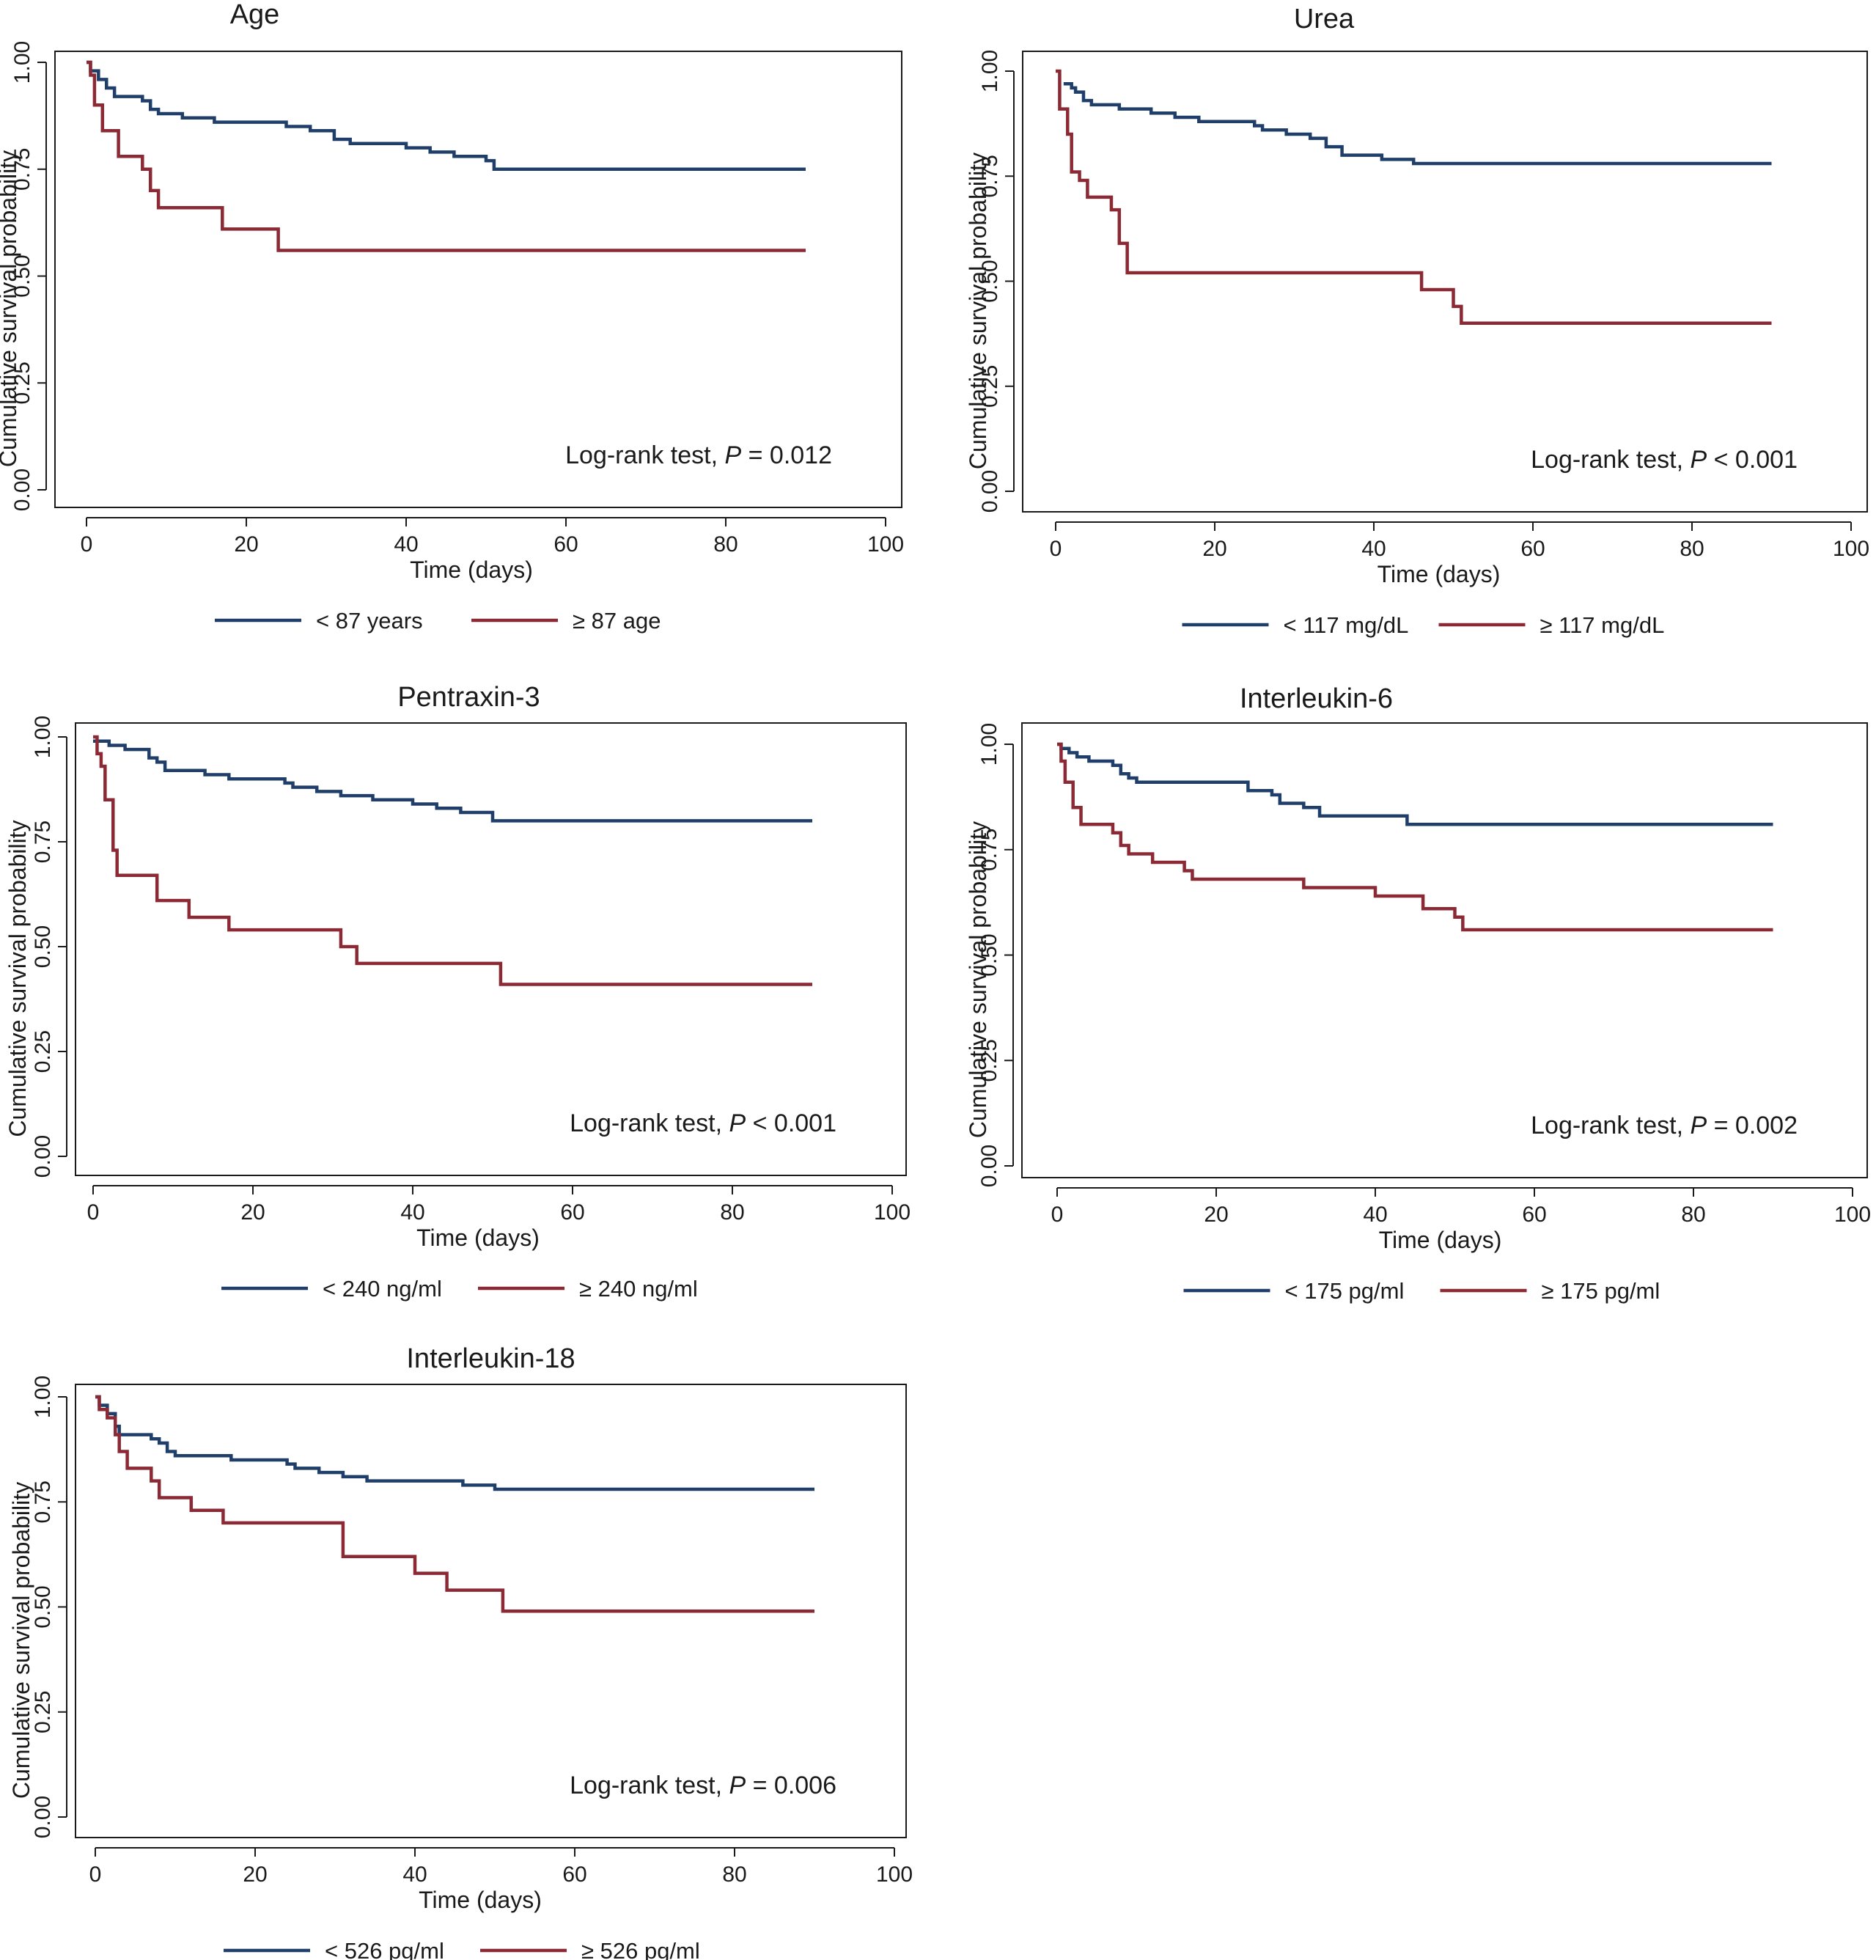  I want to click on log-rank-annotation: Log-rank test, P = 0.012, so click(698, 455).